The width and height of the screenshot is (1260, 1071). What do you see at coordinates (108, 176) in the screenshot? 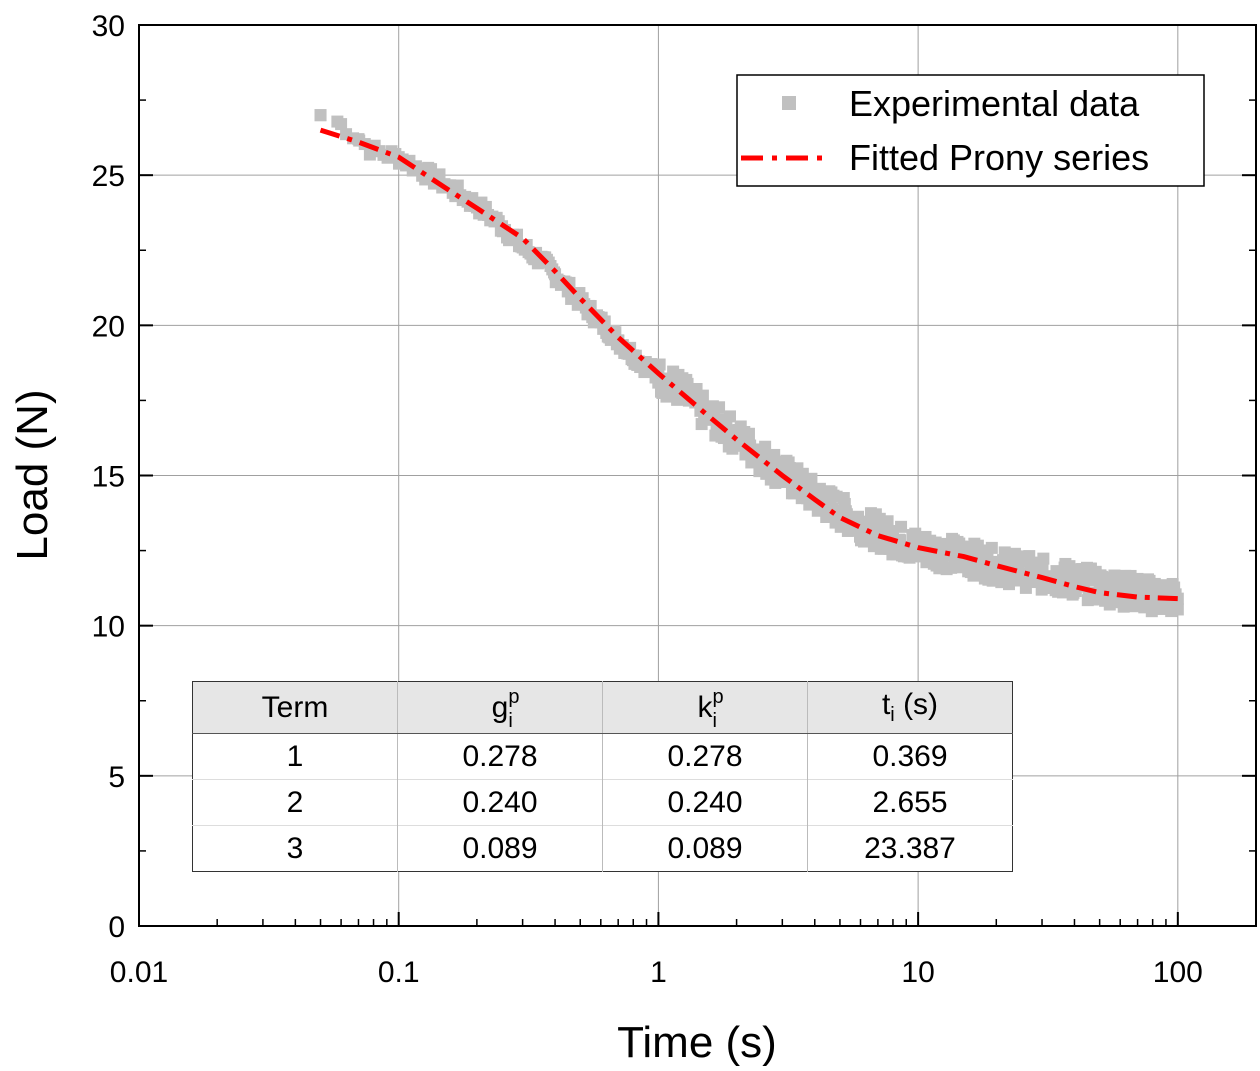
I see `y-tick-label: 25` at bounding box center [108, 176].